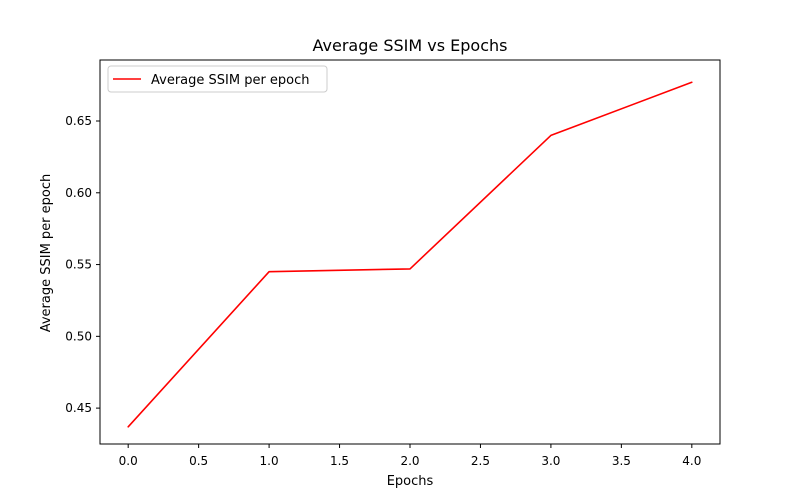 The width and height of the screenshot is (800, 500). Describe the element at coordinates (78, 193) in the screenshot. I see `y-tick-label: 0.60` at that location.